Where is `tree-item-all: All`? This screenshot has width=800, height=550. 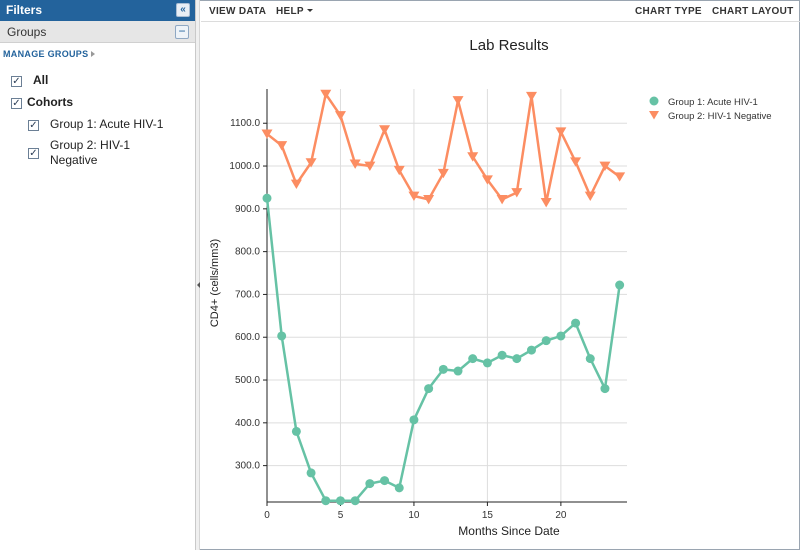
tree-item-all: All is located at coordinates (41, 80).